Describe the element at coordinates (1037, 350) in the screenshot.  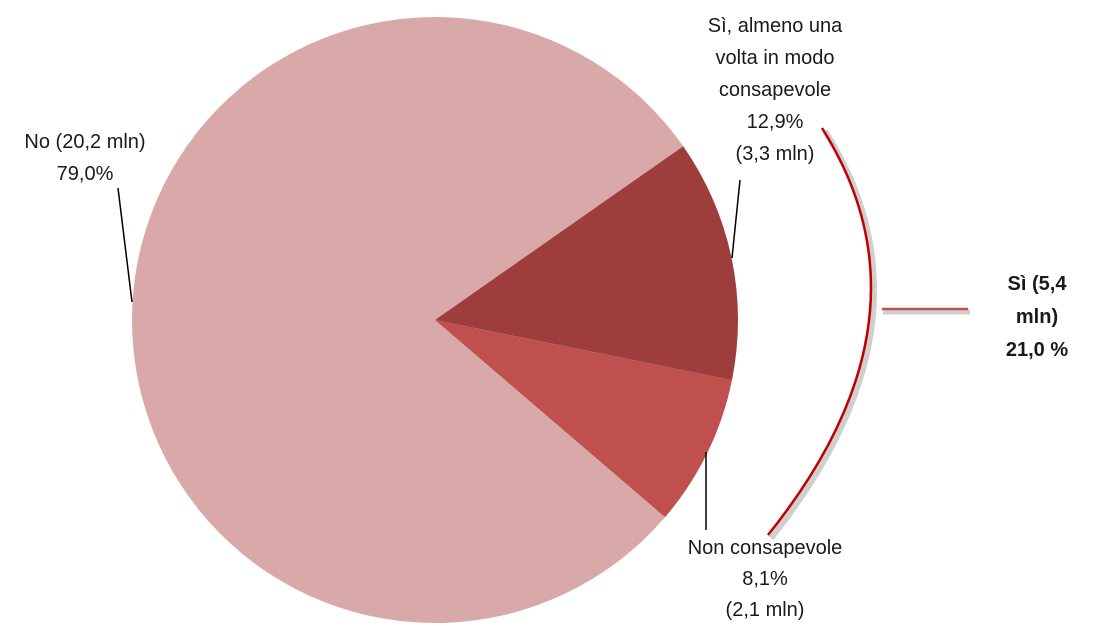
I see `group-value: 21,0 %` at that location.